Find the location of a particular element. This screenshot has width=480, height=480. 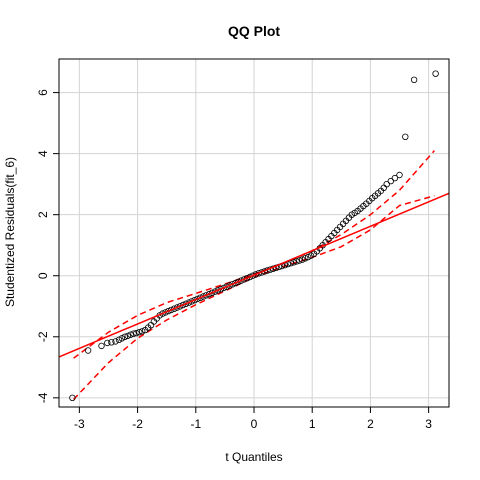

x-tick-label: 2 is located at coordinates (370, 424).